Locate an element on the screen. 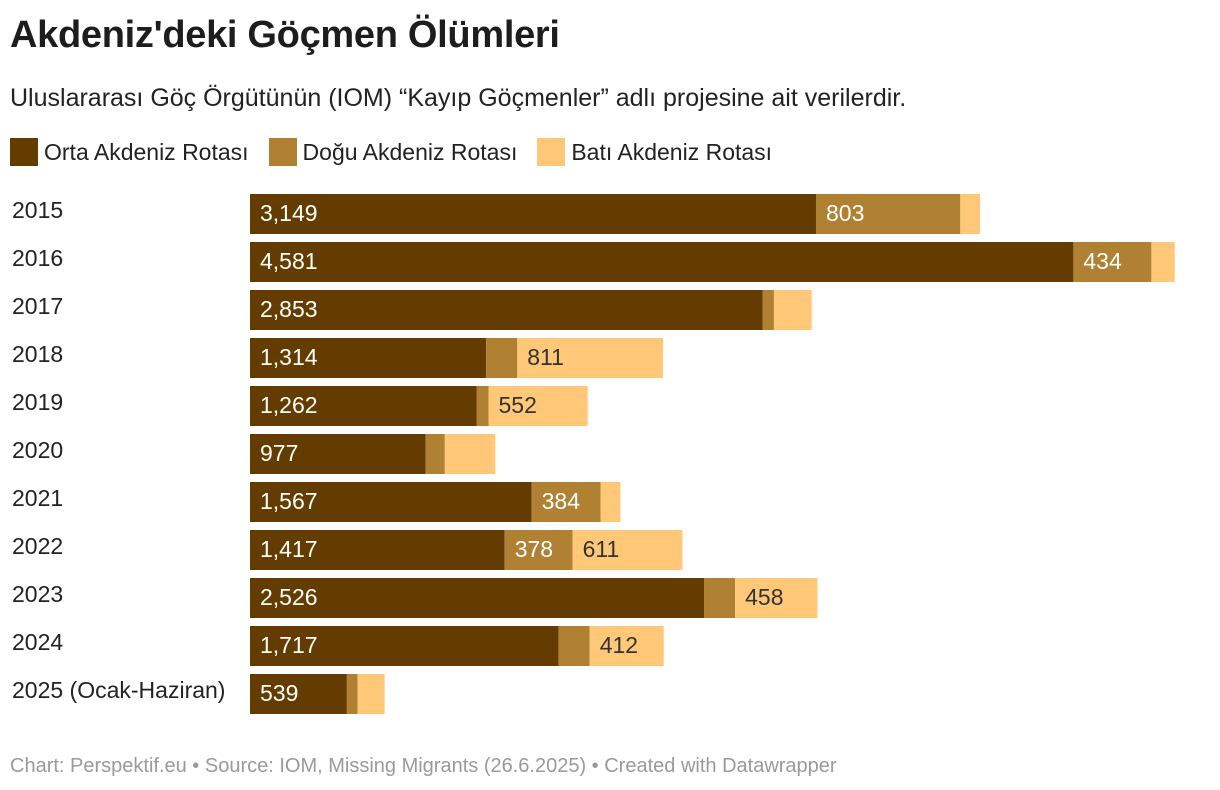  data-label: 811 is located at coordinates (545, 357).